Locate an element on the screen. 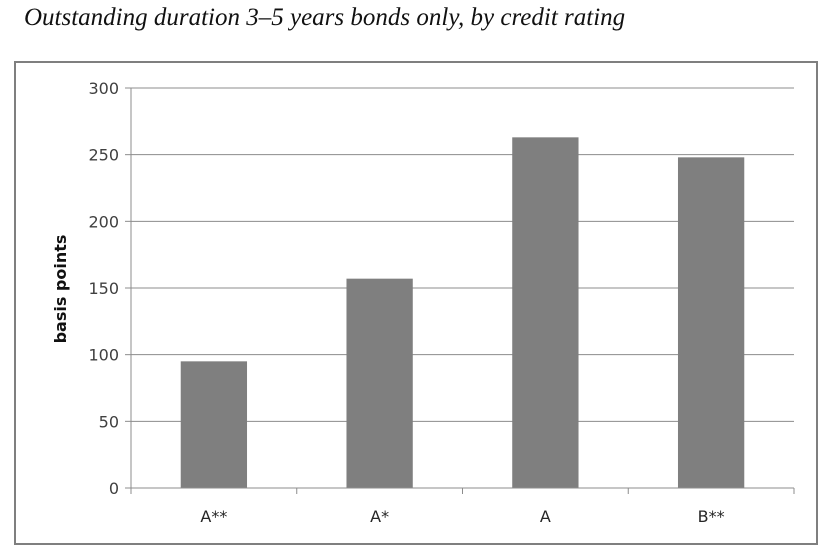  y-tick-label: 0 is located at coordinates (114, 488).